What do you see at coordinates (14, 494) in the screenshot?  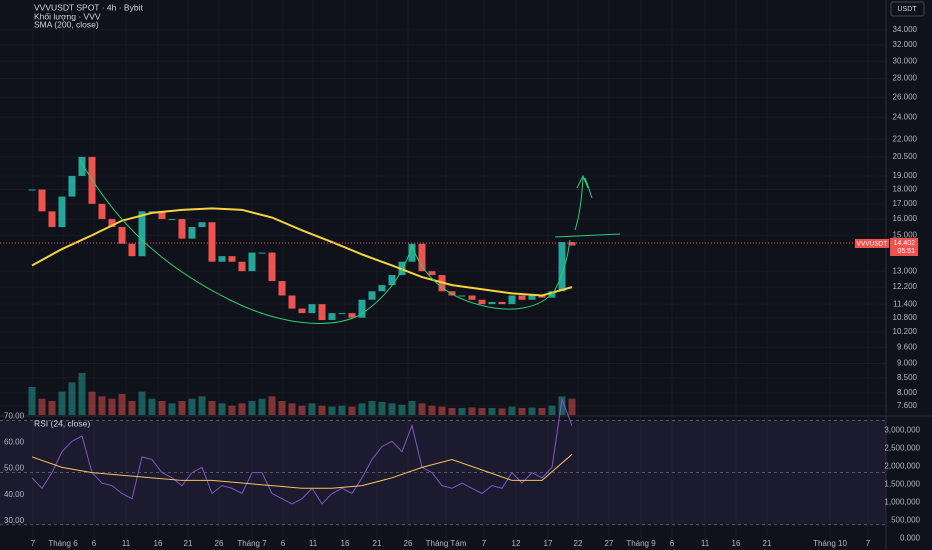 I see `rsi-tick-label: 40.00` at bounding box center [14, 494].